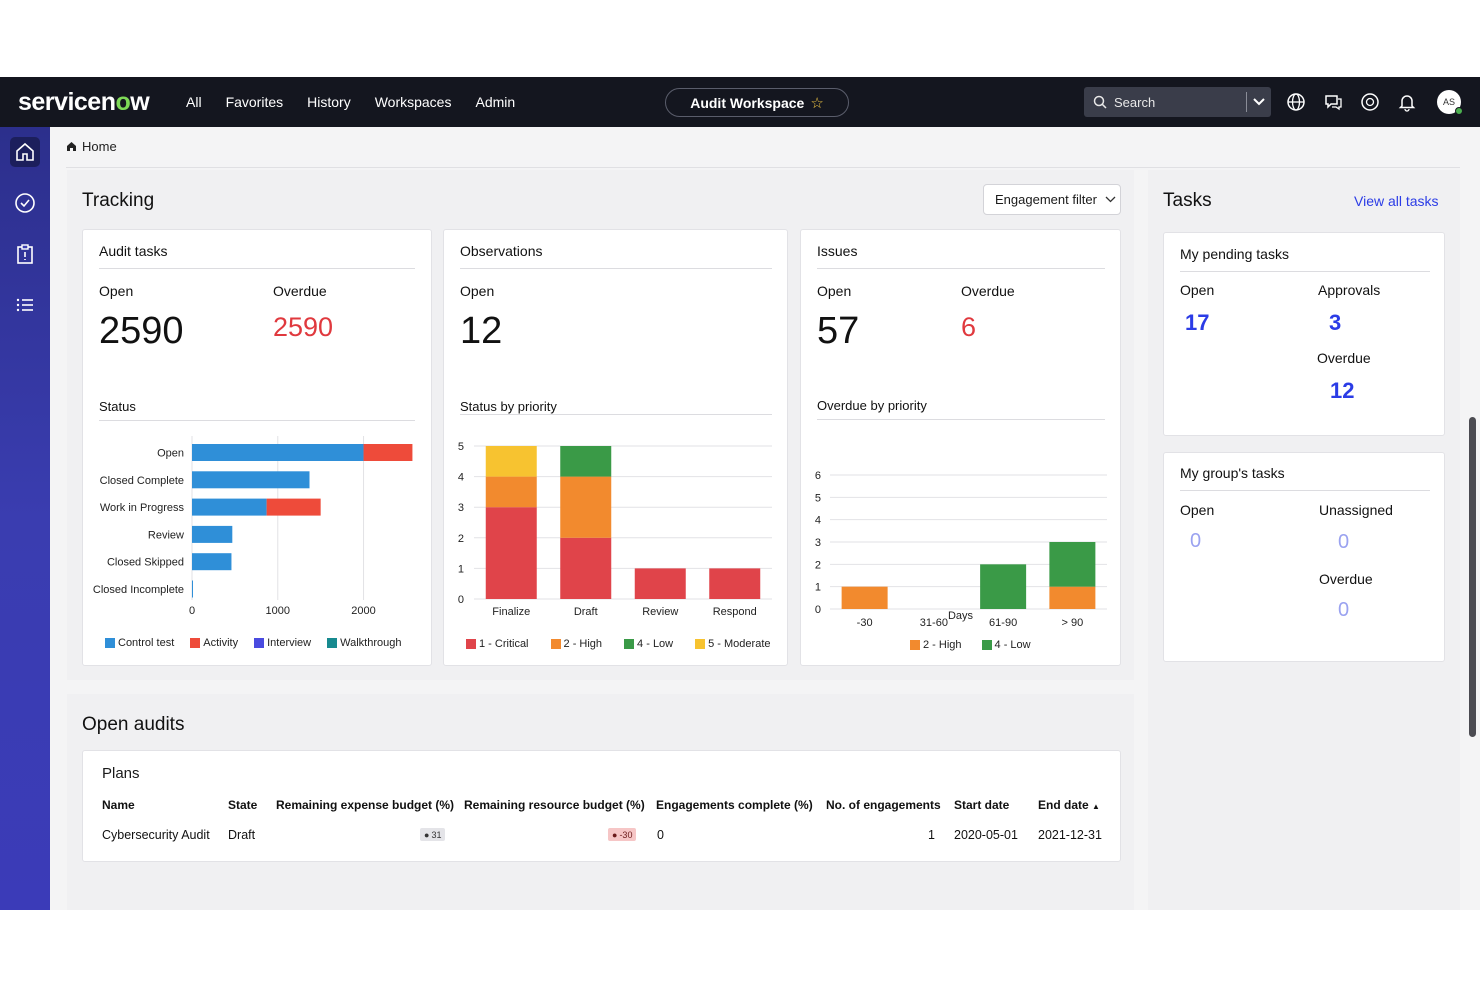 The height and width of the screenshot is (987, 1480). Describe the element at coordinates (1396, 201) in the screenshot. I see `view-all-tasks-link: View all tasks` at that location.